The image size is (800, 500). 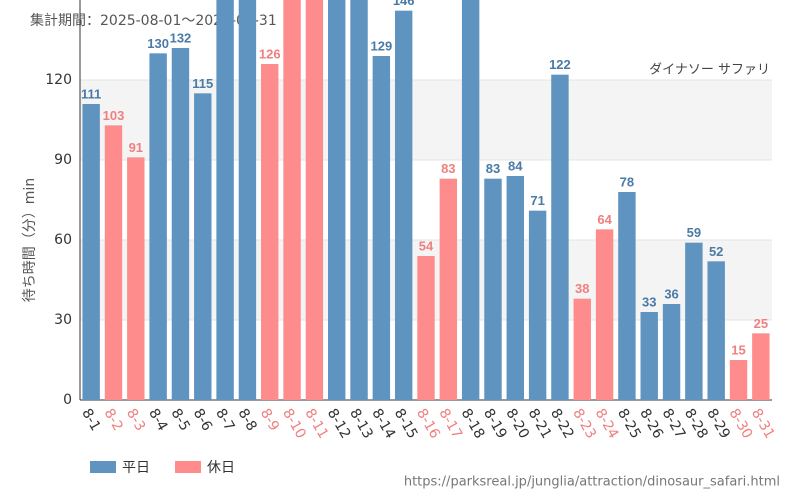 I want to click on x-tick-label: 8-31, so click(x=763, y=424).